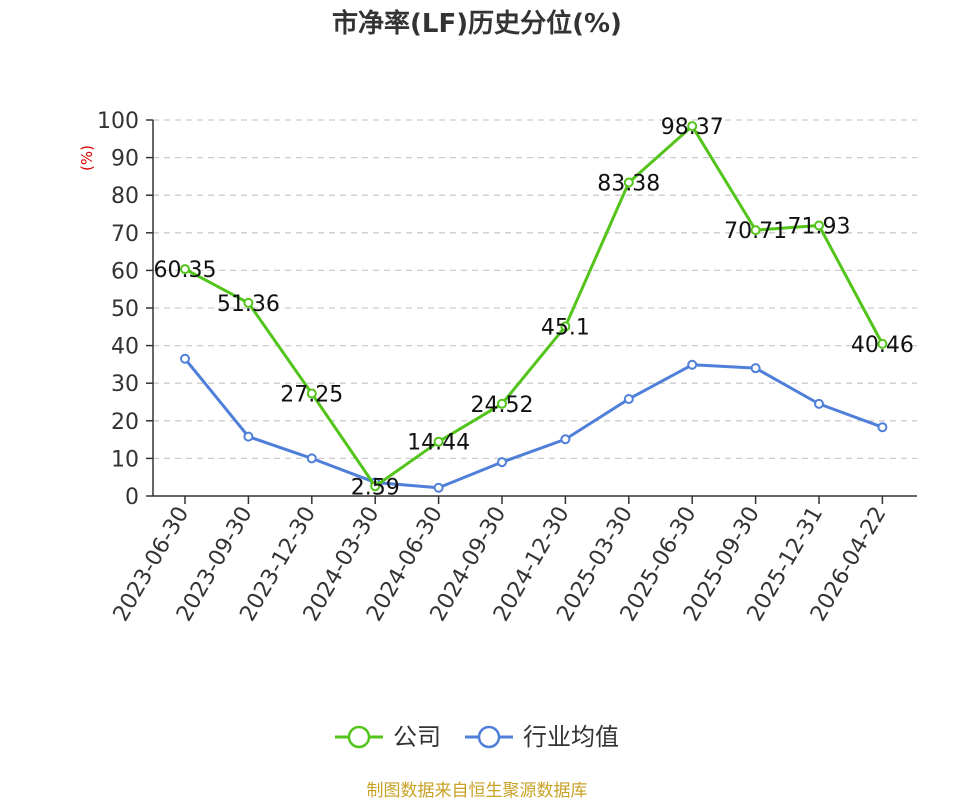  I want to click on y-tick-label: 90, so click(125, 159).